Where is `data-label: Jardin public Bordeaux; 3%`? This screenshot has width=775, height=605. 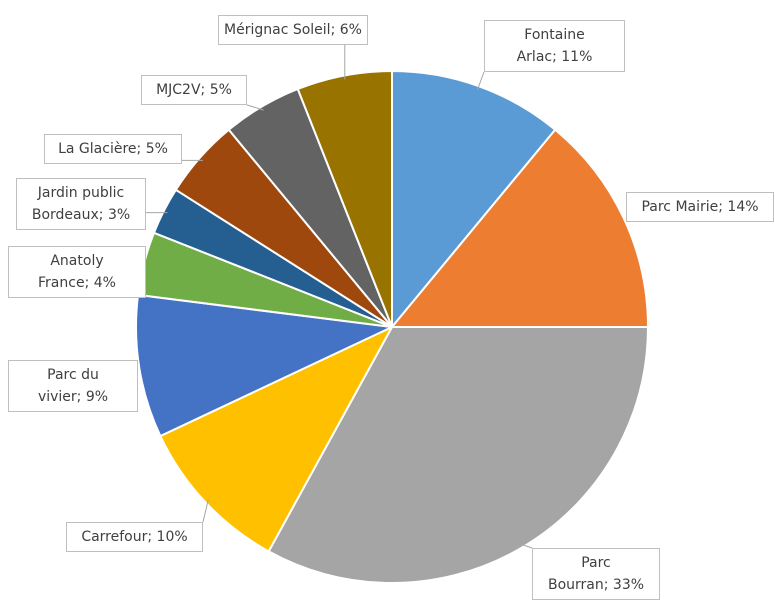 data-label: Jardin public Bordeaux; 3% is located at coordinates (81, 204).